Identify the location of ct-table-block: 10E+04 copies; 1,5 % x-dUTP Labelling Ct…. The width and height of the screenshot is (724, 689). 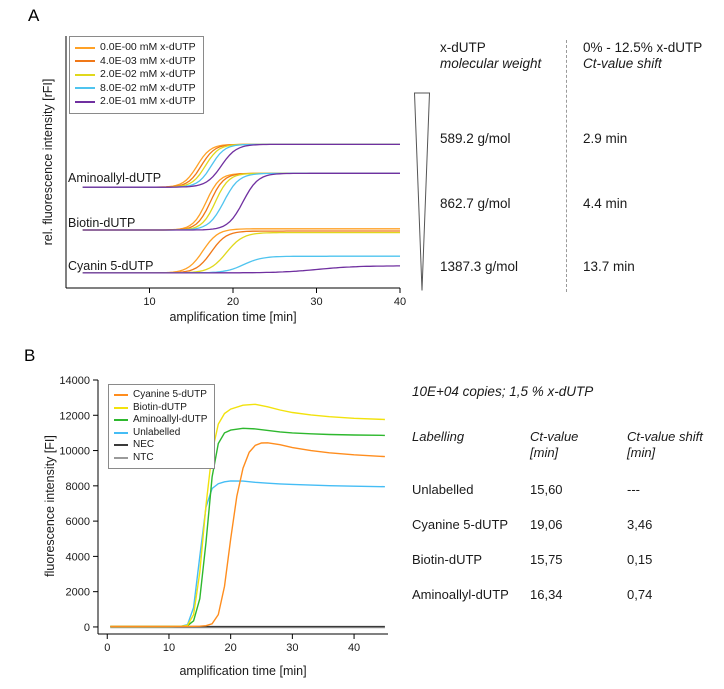
(564, 502).